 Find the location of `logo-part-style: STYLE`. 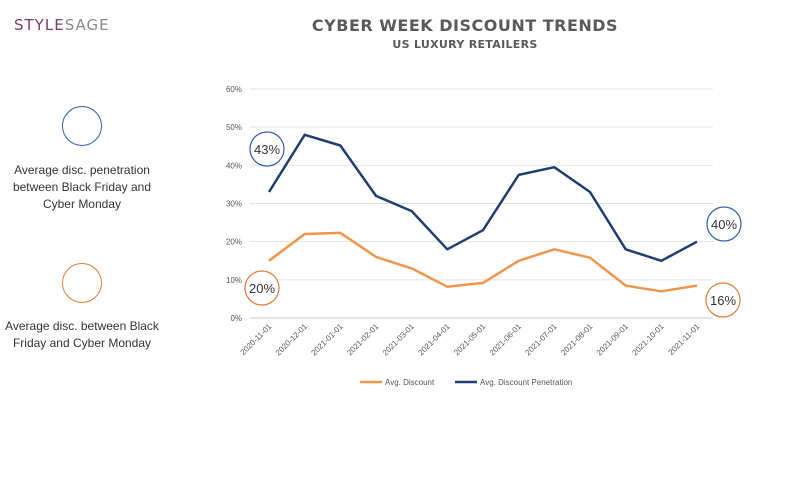

logo-part-style: STYLE is located at coordinates (39, 25).